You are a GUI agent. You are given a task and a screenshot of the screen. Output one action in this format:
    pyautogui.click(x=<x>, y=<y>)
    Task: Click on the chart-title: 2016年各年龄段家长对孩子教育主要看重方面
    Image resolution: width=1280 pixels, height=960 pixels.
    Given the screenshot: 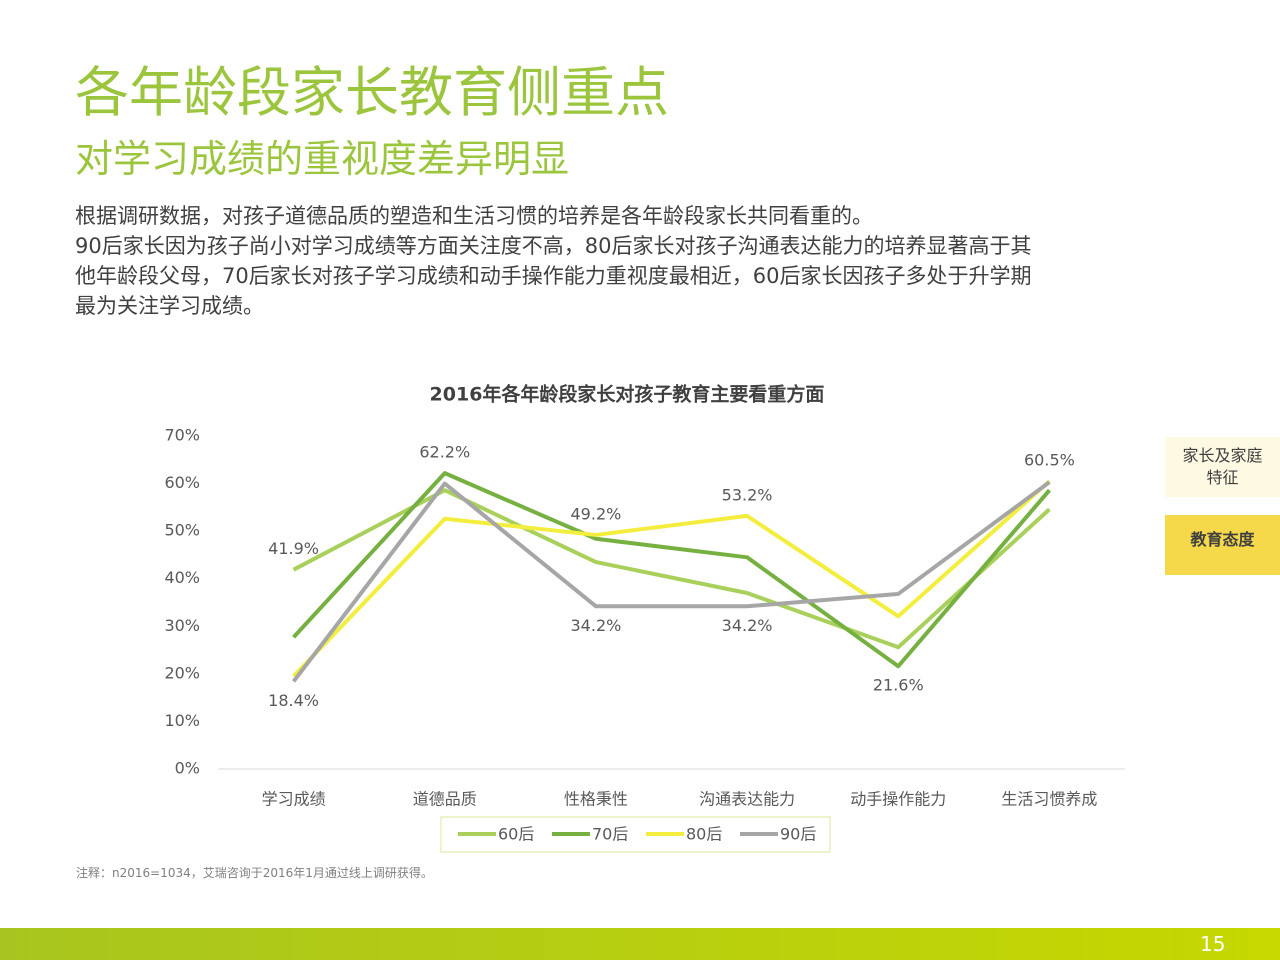 What is the action you would take?
    pyautogui.click(x=627, y=394)
    